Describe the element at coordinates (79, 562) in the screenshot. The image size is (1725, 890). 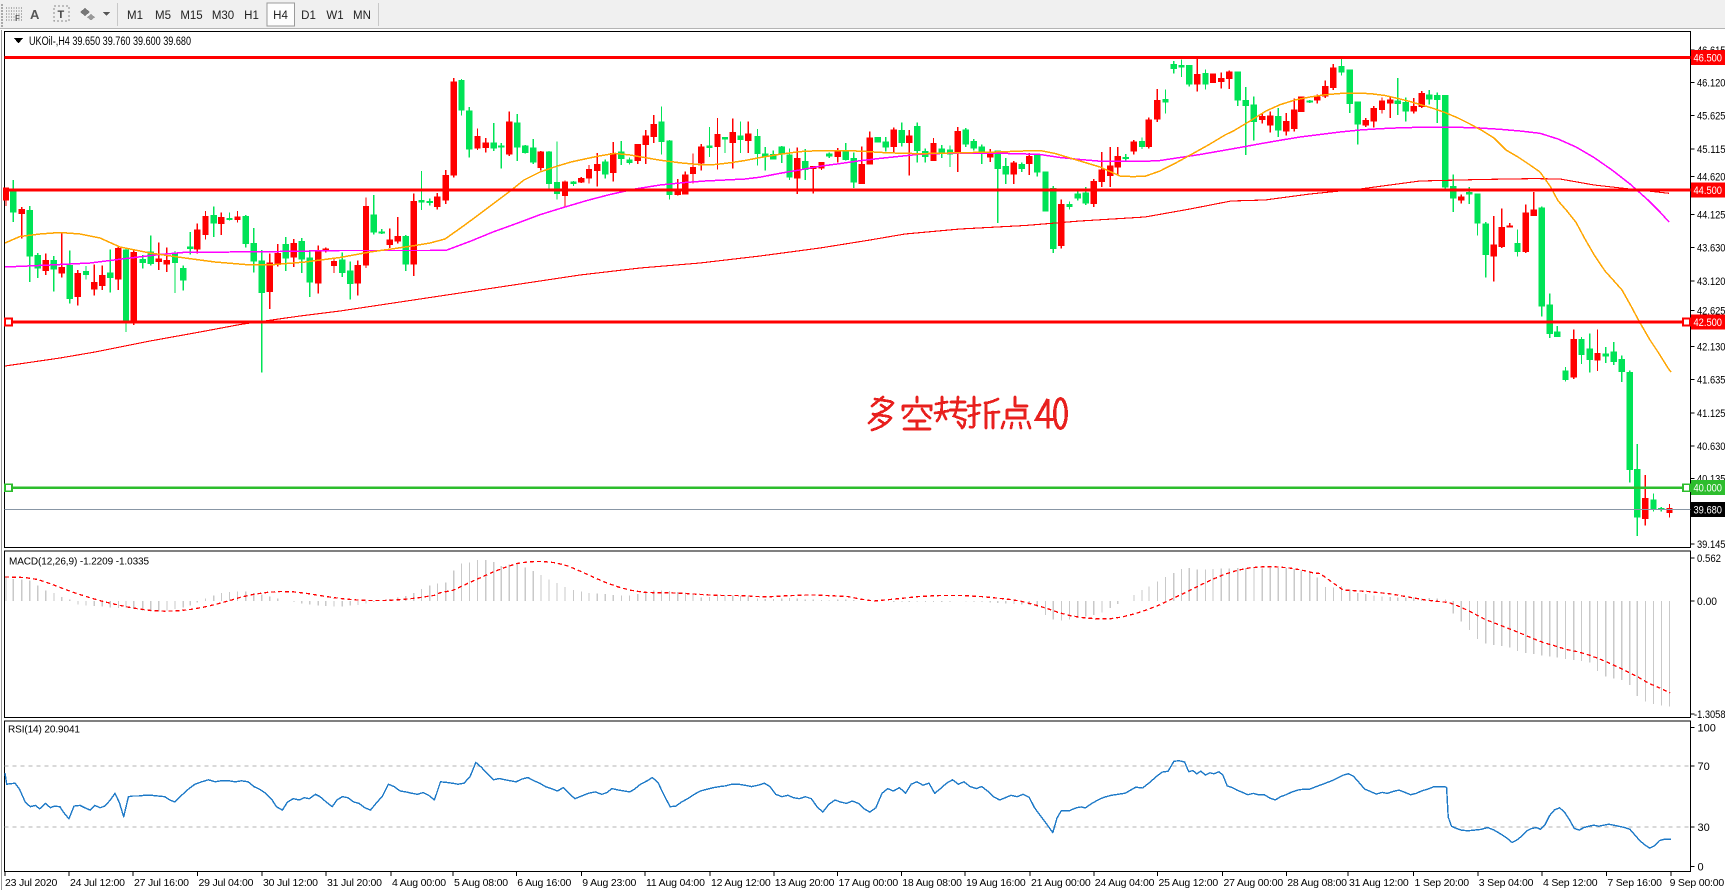
I see `svg-text: MACD(12,26,9) -1.2209 -1.0335` at that location.